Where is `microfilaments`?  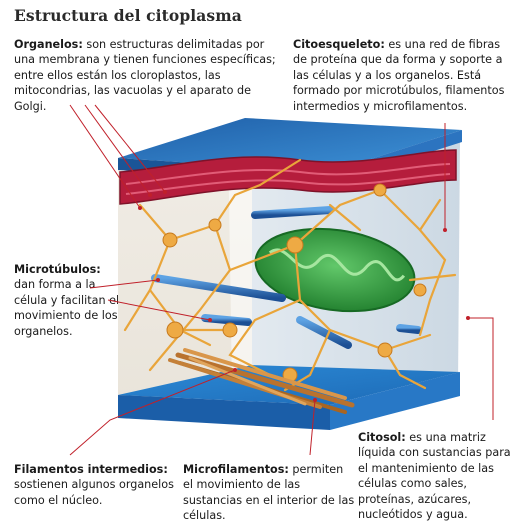
microfilaments is located at coordinates (261, 381).